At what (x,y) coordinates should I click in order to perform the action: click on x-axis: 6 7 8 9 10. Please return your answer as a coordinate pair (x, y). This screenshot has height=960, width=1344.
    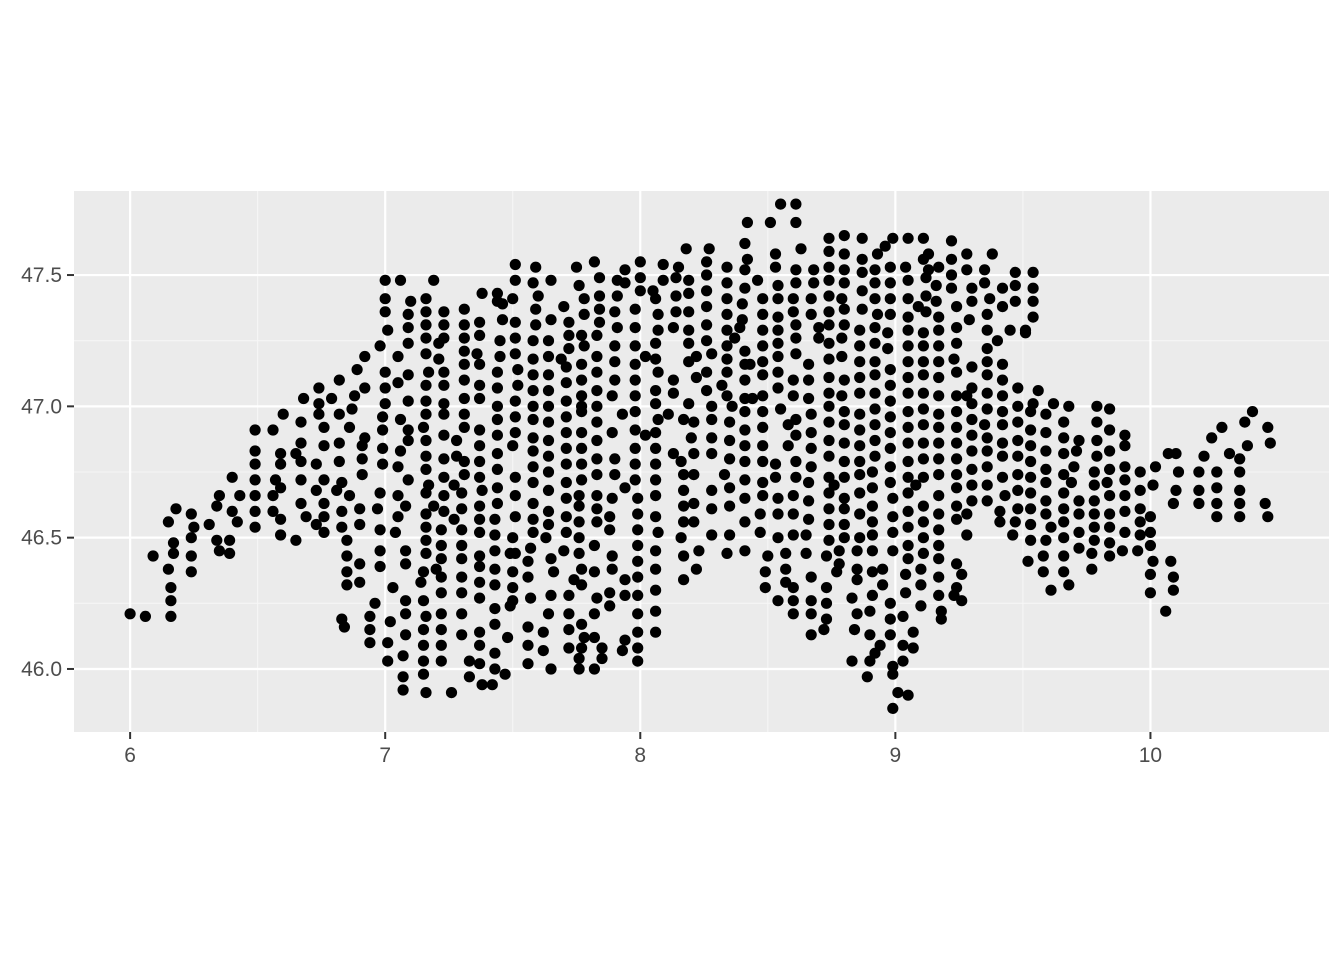
    Looking at the image, I should click on (643, 749).